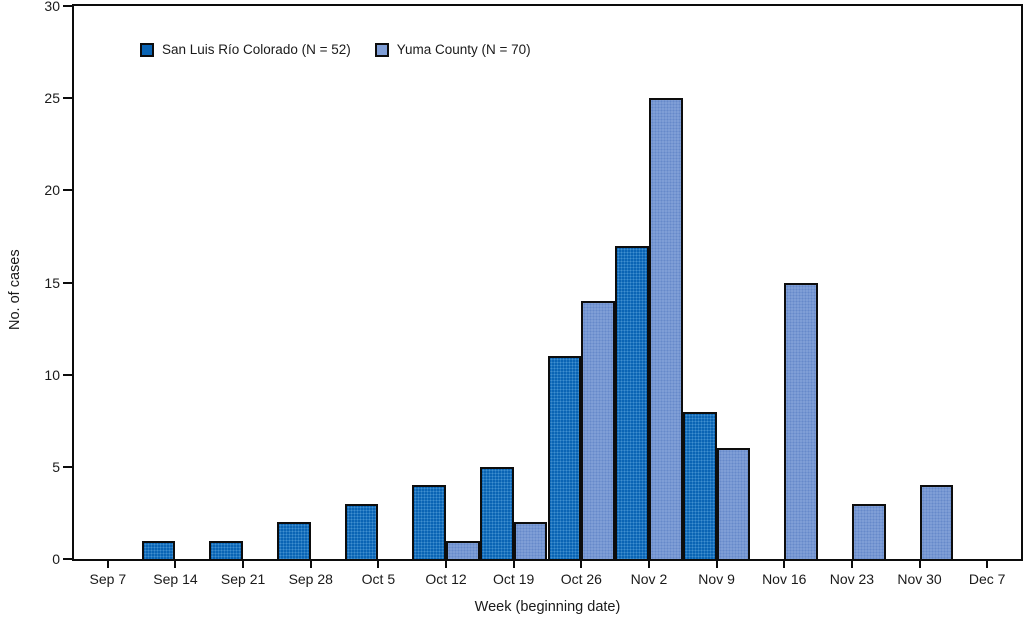 This screenshot has width=1028, height=628. What do you see at coordinates (310, 579) in the screenshot?
I see `x-tick-label-sep-28: Sep 28` at bounding box center [310, 579].